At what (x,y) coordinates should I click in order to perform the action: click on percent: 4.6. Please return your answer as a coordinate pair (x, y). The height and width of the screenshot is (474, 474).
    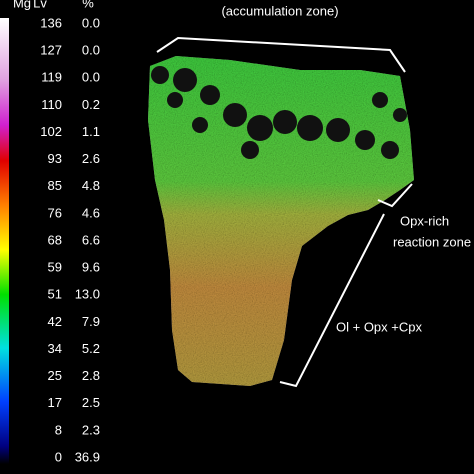
    Looking at the image, I should click on (91, 212).